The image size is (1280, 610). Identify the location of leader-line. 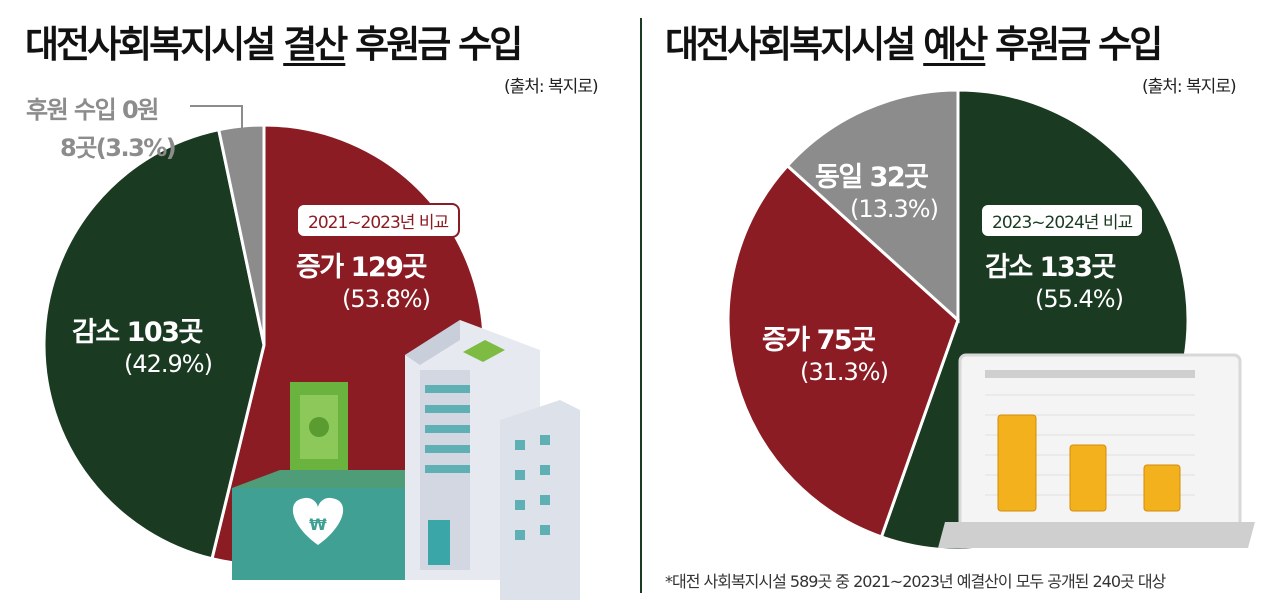
(216, 116).